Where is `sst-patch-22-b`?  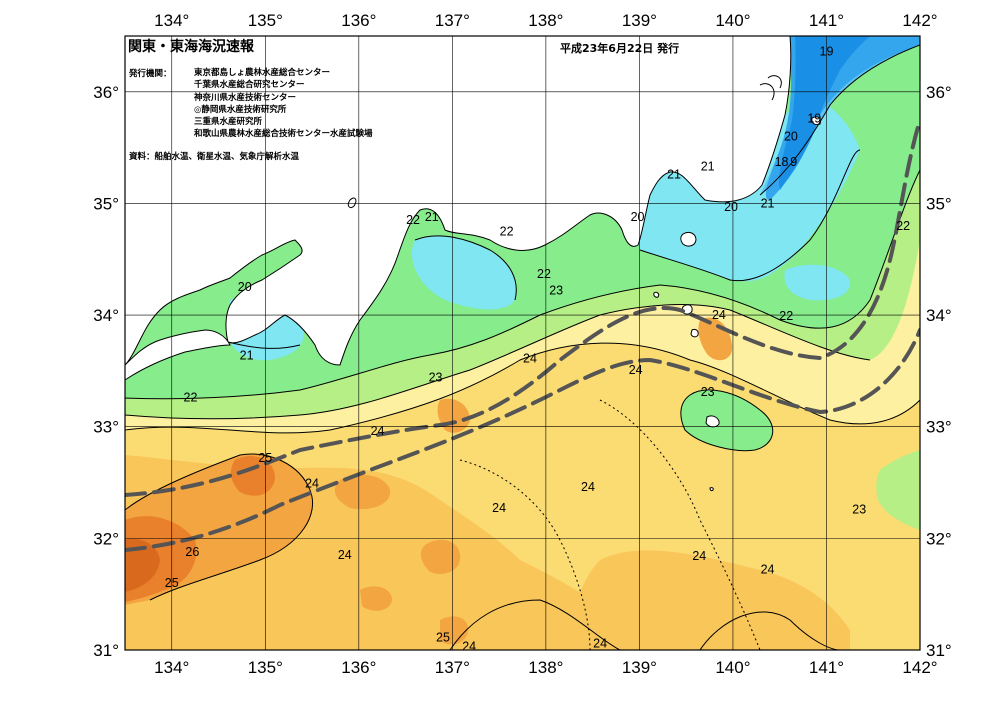 sst-patch-22-b is located at coordinates (726, 420).